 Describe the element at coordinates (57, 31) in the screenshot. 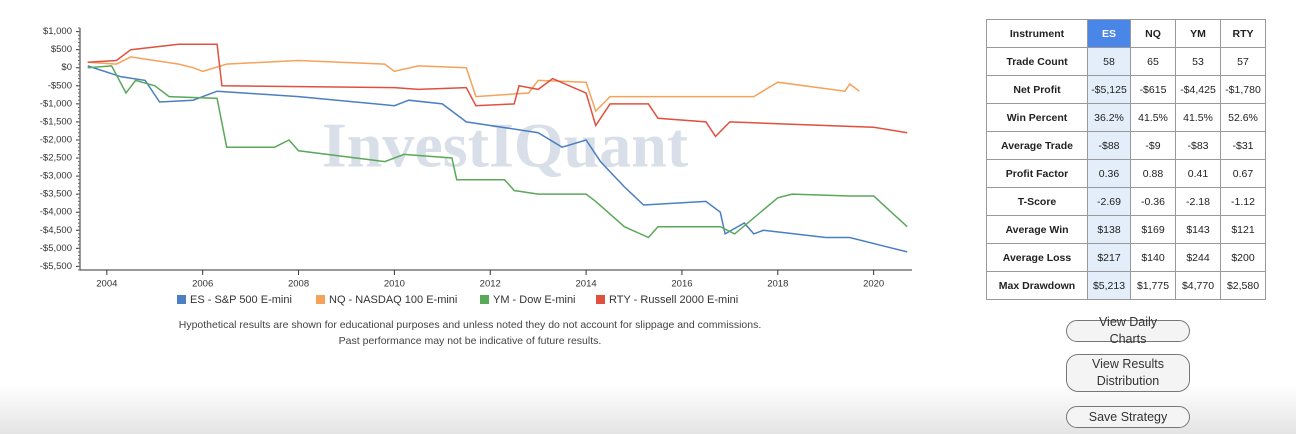

I see `y-tick-label: $1,000` at that location.